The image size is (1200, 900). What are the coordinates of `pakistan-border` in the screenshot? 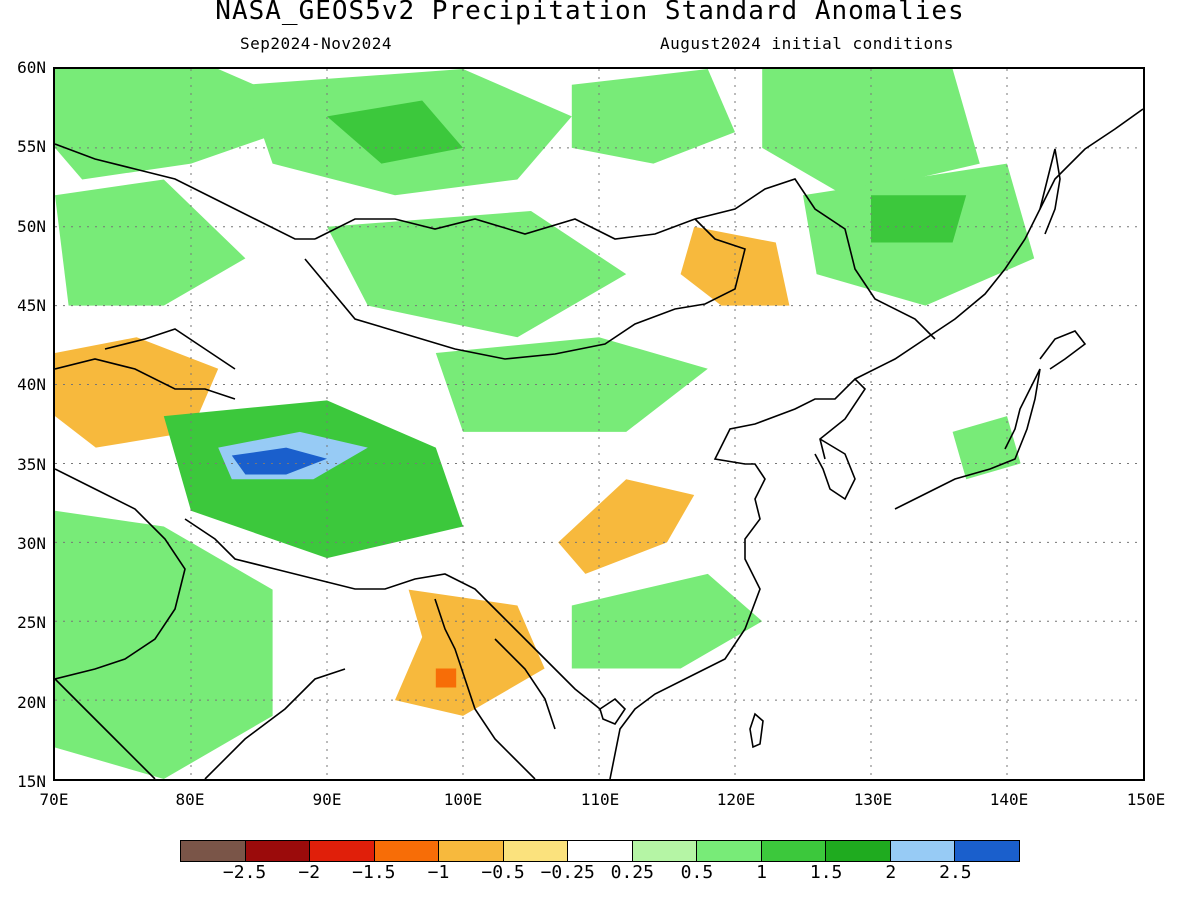 It's located at (120, 574).